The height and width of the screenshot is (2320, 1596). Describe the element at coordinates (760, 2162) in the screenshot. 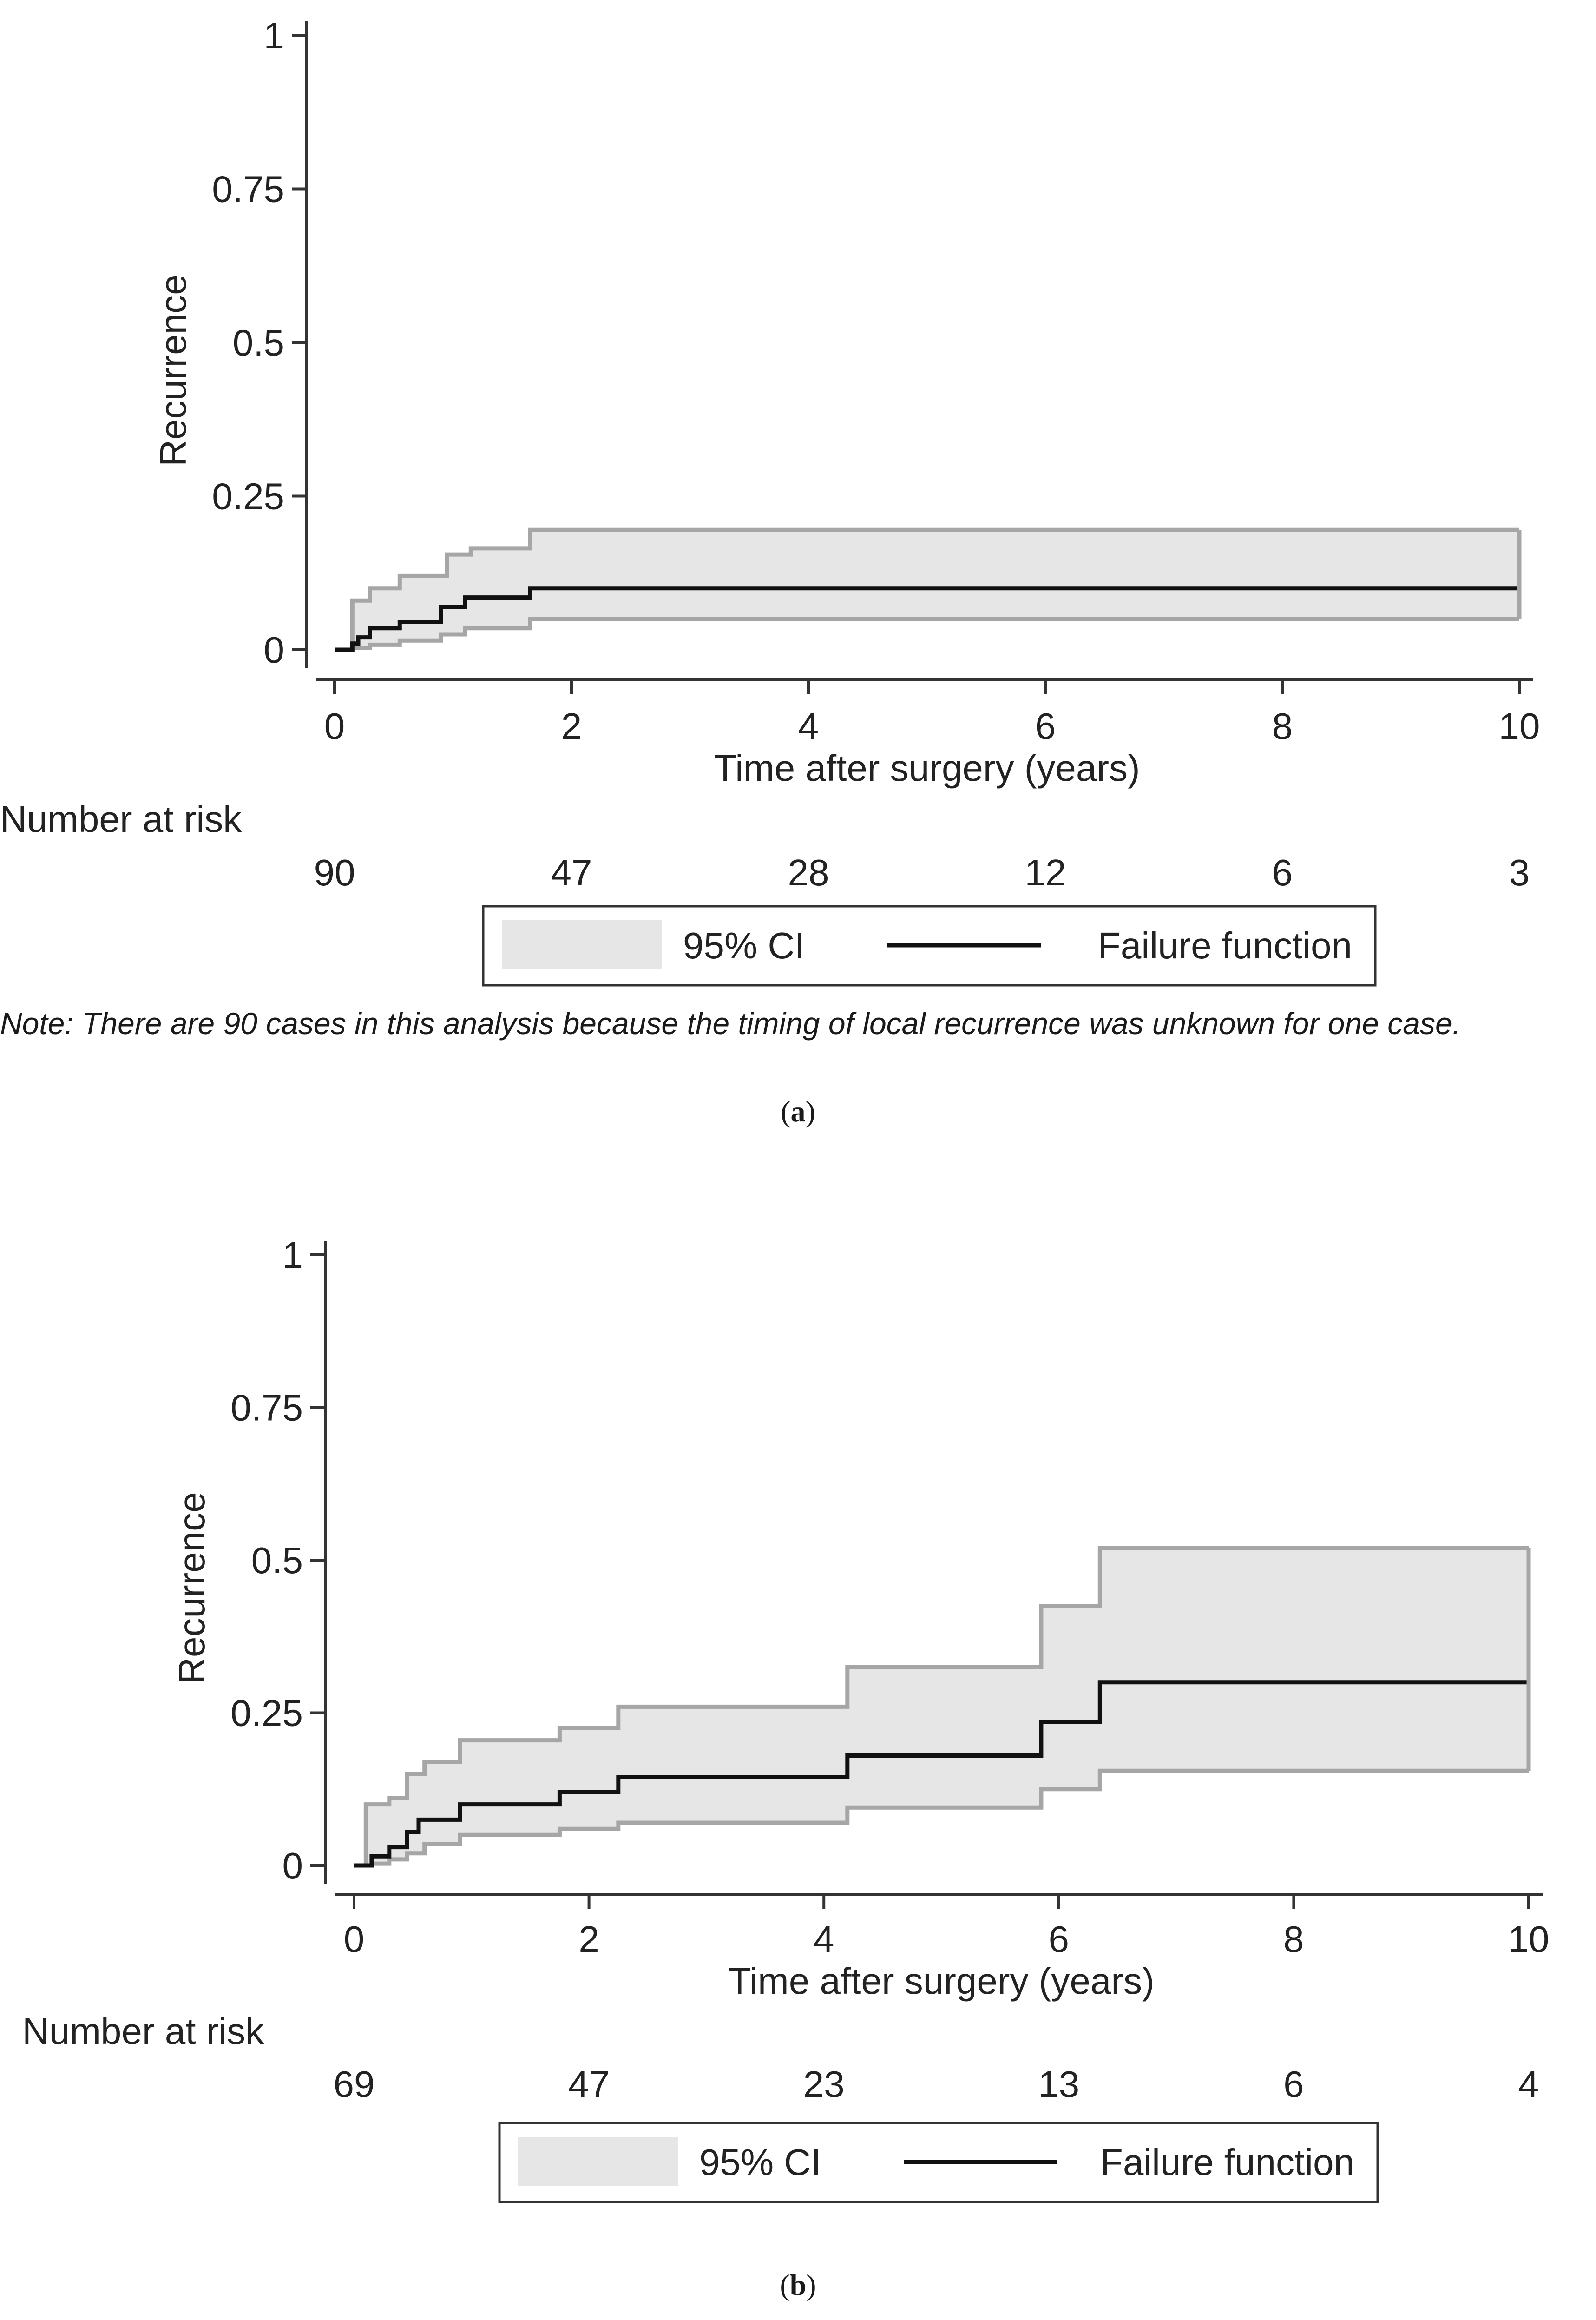

I see `panel-b-legend-ci-label: 95% CI` at that location.